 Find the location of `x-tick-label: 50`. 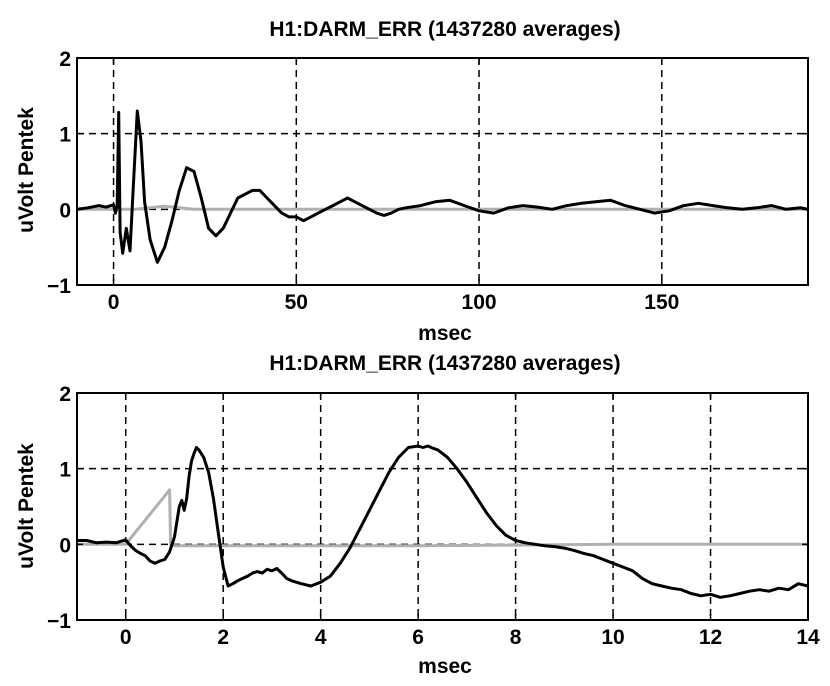

x-tick-label: 50 is located at coordinates (296, 302).